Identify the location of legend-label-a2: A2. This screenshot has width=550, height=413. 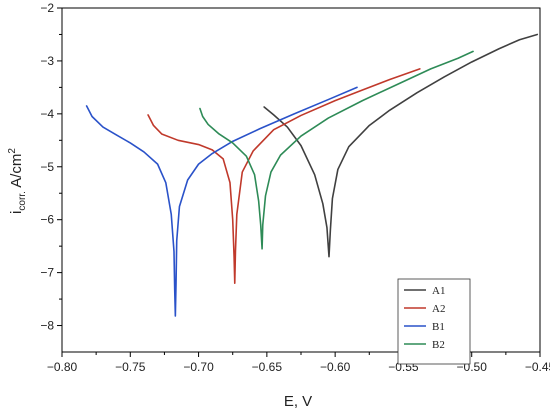
(438, 309).